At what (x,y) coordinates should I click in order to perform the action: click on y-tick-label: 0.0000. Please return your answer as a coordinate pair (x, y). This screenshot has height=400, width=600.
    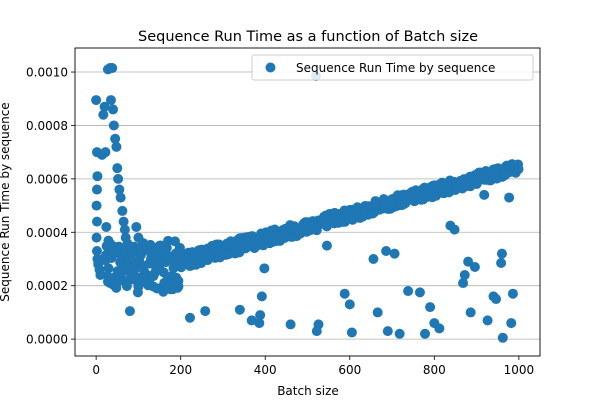
    Looking at the image, I should click on (47, 340).